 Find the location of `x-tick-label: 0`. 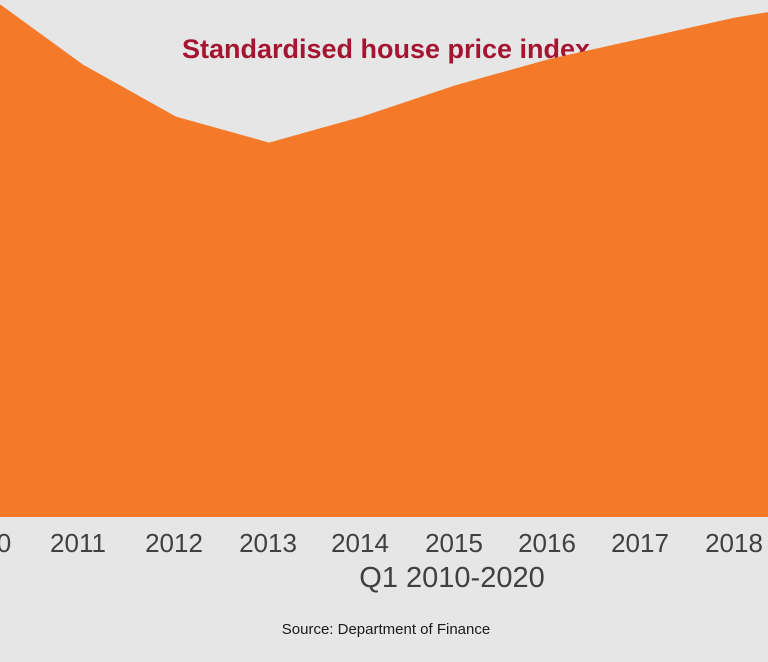

x-tick-label: 0 is located at coordinates (5, 543).